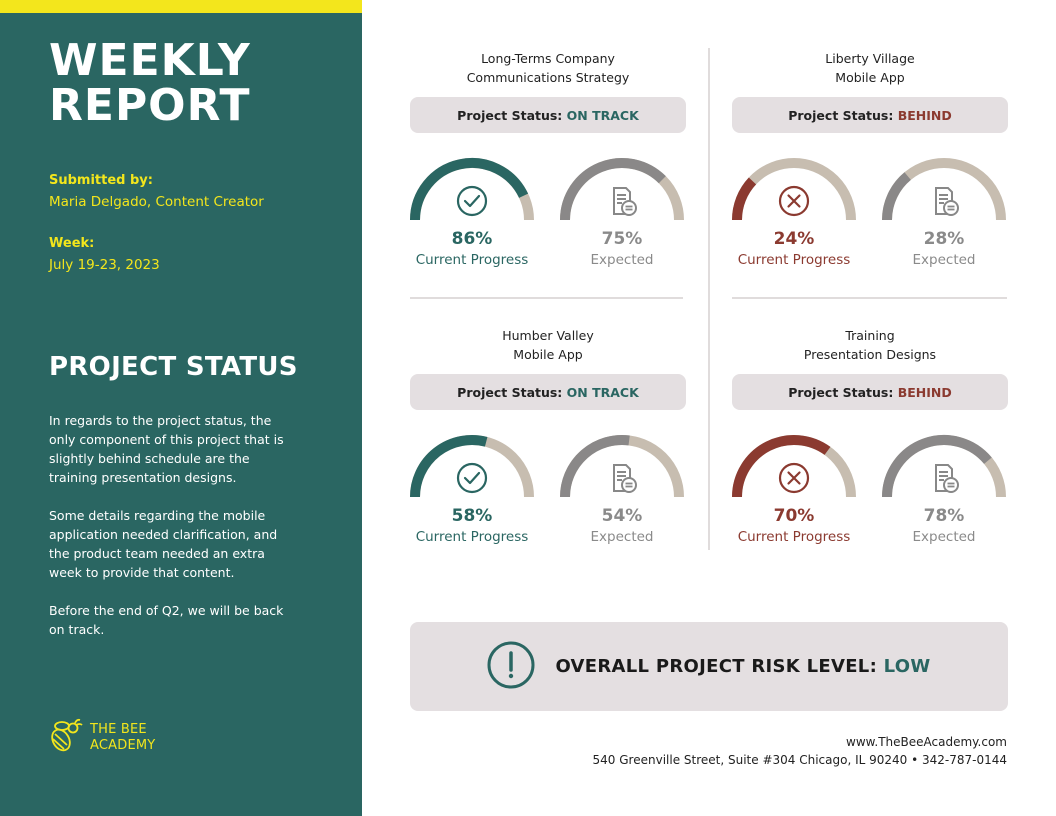  What do you see at coordinates (716, 666) in the screenshot?
I see `risk-label: OVERALL PROJECT RISK LEVEL:` at bounding box center [716, 666].